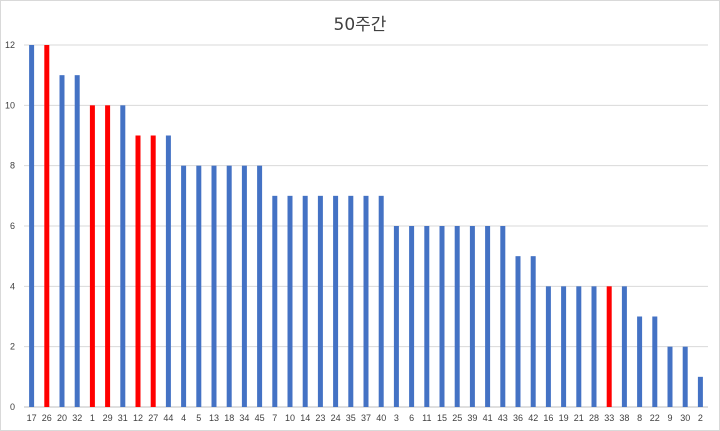  Describe the element at coordinates (12, 407) in the screenshot. I see `y-tick-label: 0` at that location.